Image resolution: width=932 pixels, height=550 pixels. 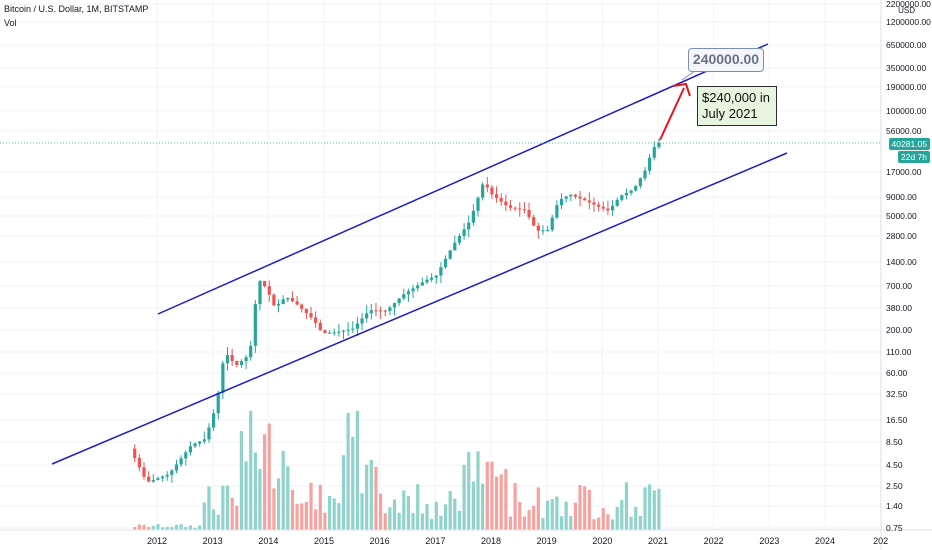 I want to click on price-tick-label: 200.00, so click(x=899, y=330).